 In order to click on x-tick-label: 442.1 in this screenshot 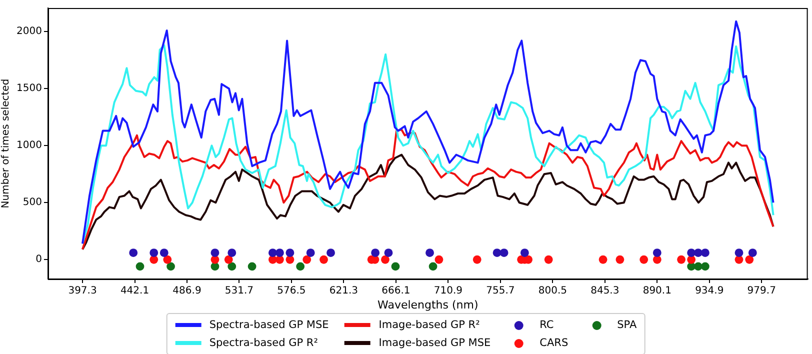, I will do `click(135, 291)`.